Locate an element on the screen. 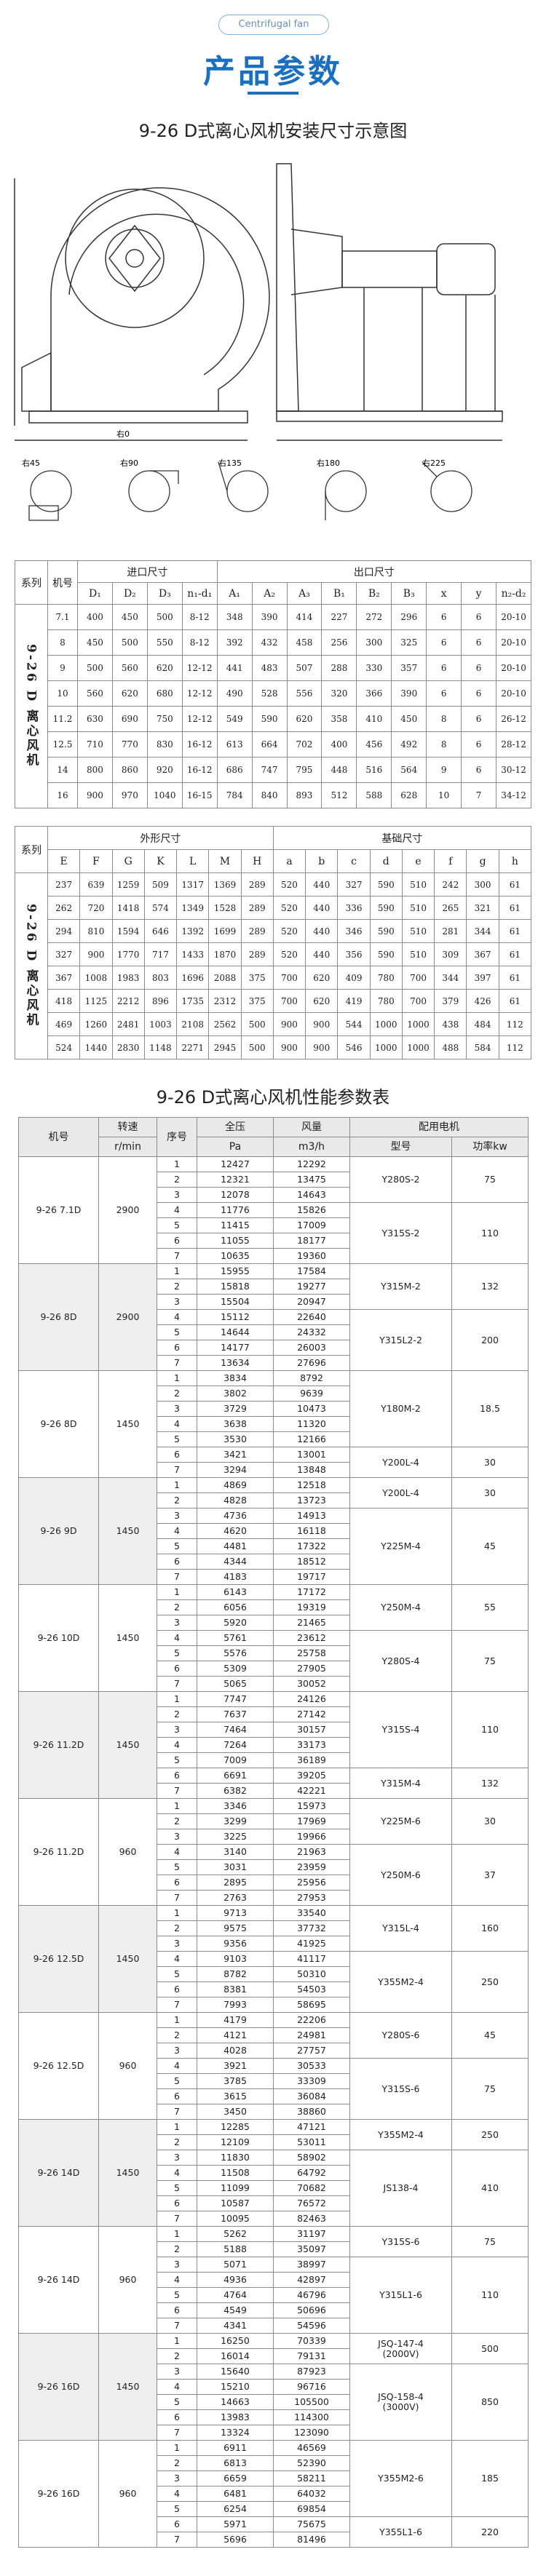  table-cell: 22640 is located at coordinates (311, 1317).